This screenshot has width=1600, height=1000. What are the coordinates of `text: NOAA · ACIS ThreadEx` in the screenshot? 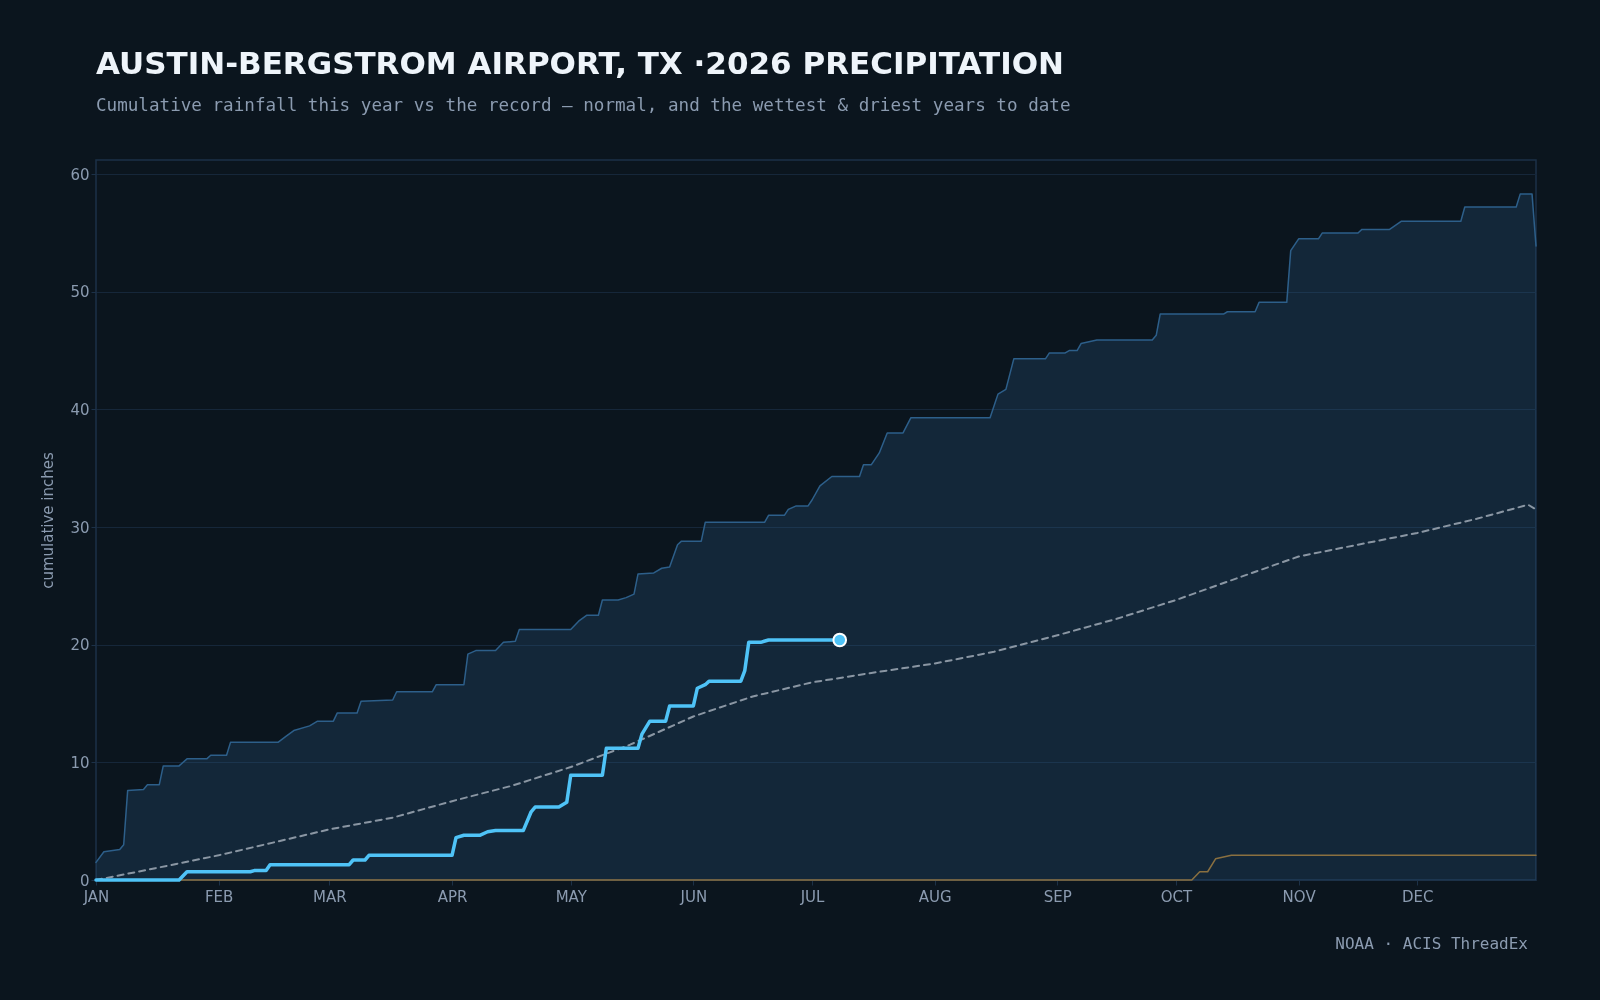 It's located at (1432, 943).